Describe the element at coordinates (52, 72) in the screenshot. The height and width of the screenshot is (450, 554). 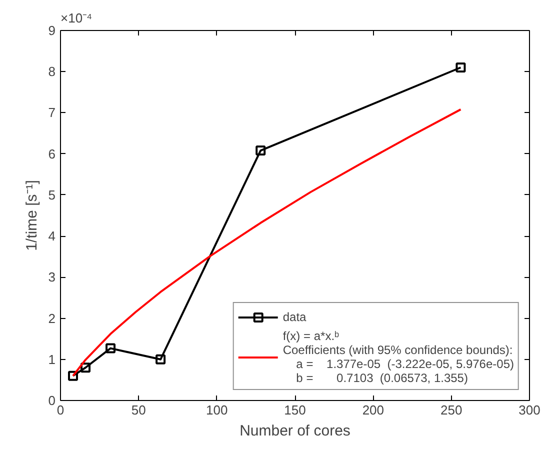
I see `y-tick-label: 8` at that location.